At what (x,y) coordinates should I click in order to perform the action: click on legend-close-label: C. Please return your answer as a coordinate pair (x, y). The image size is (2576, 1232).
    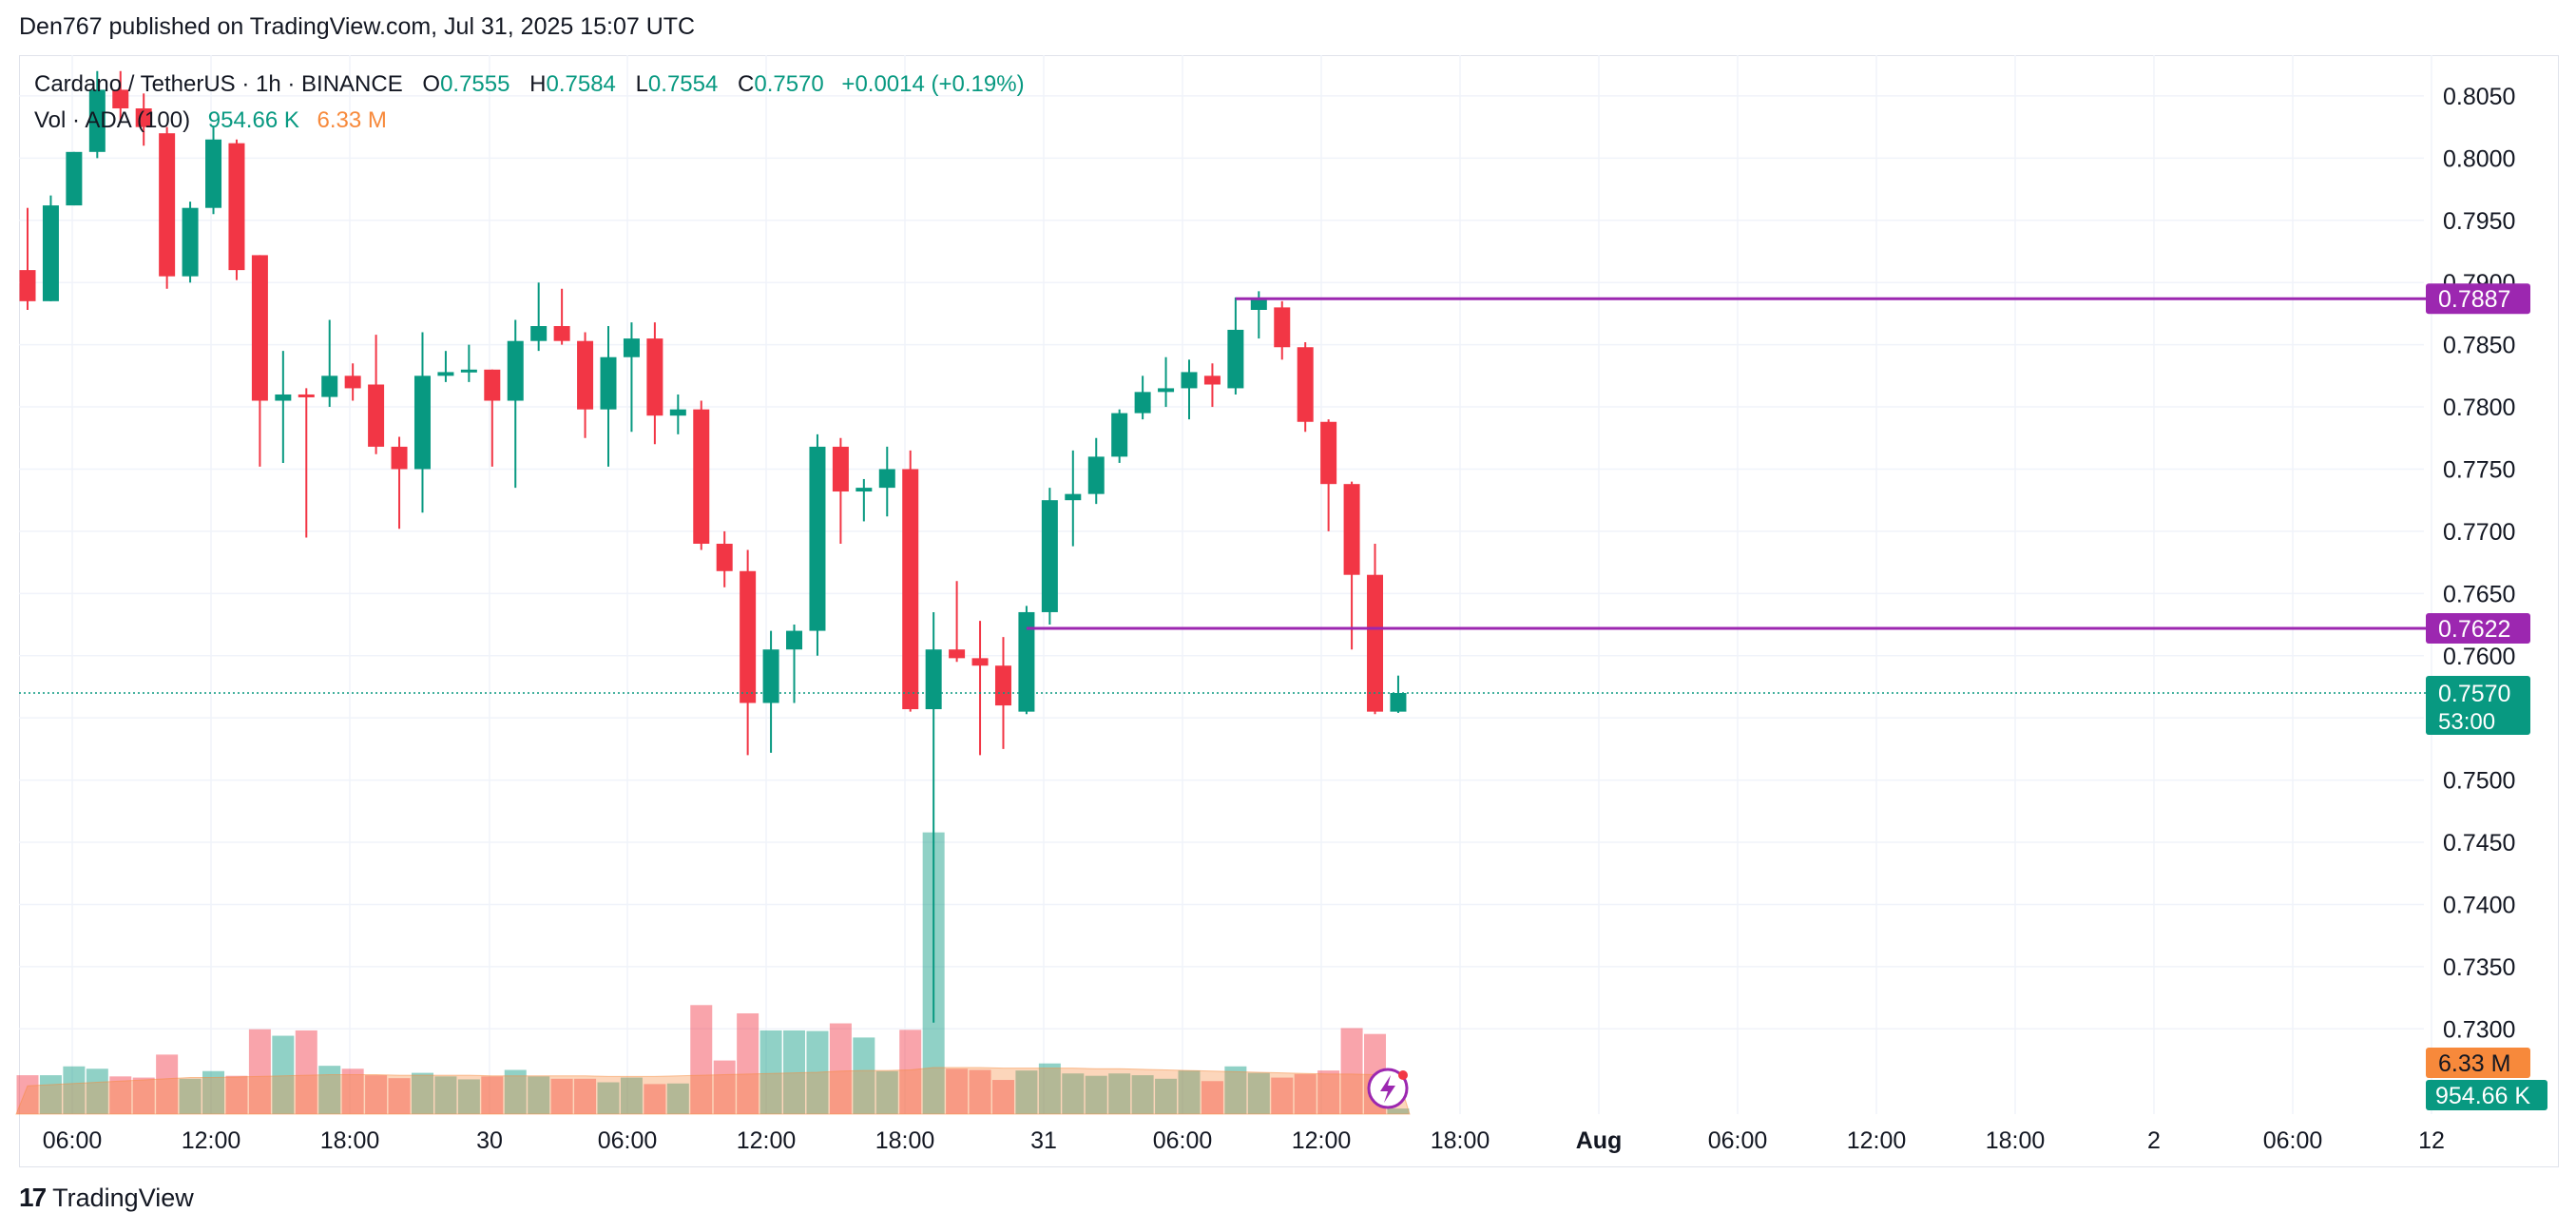
    Looking at the image, I should click on (746, 84).